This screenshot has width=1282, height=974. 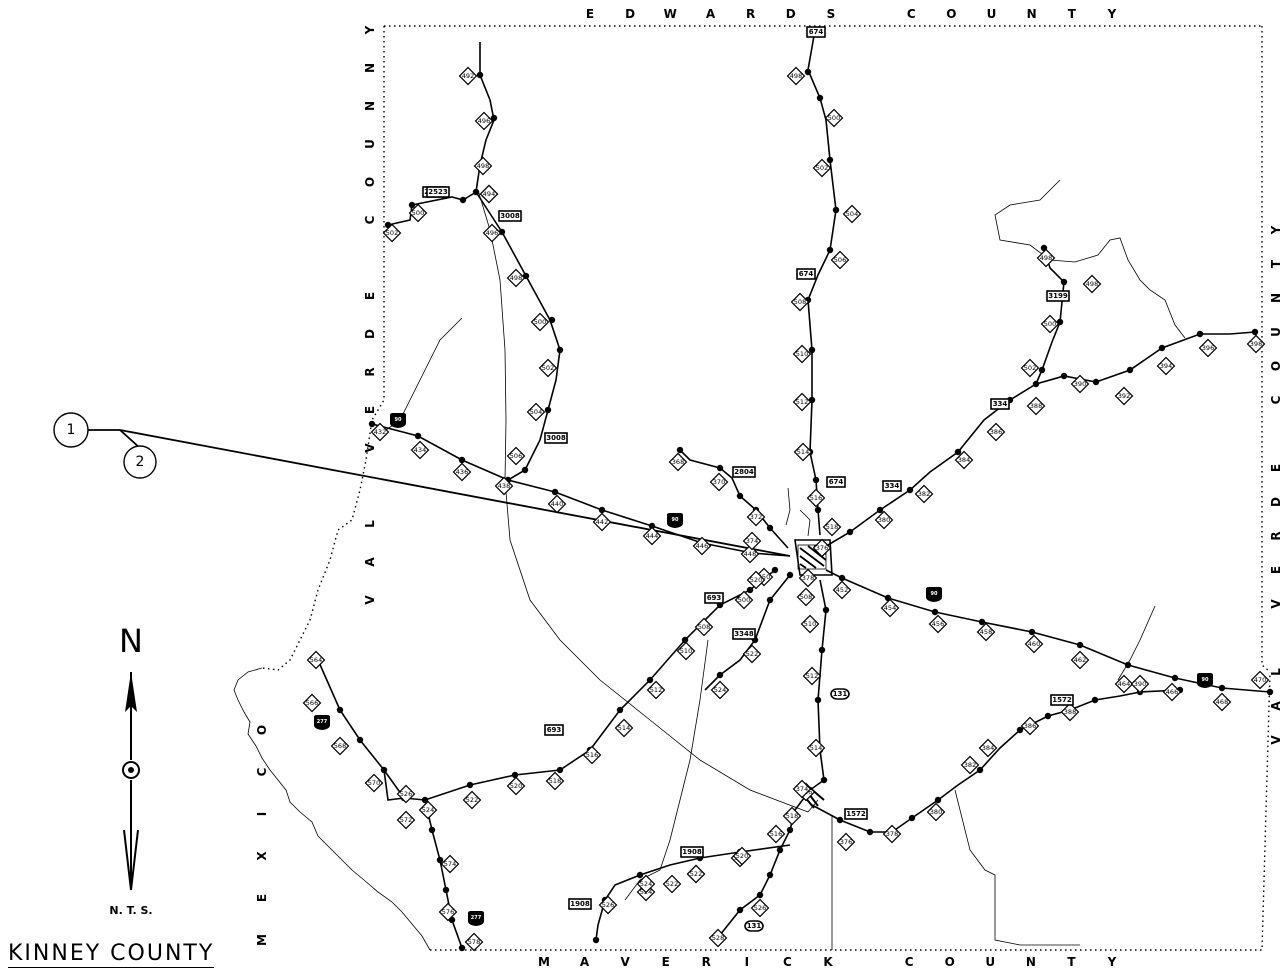 I want to click on county-label-letter: A, so click(x=585, y=962).